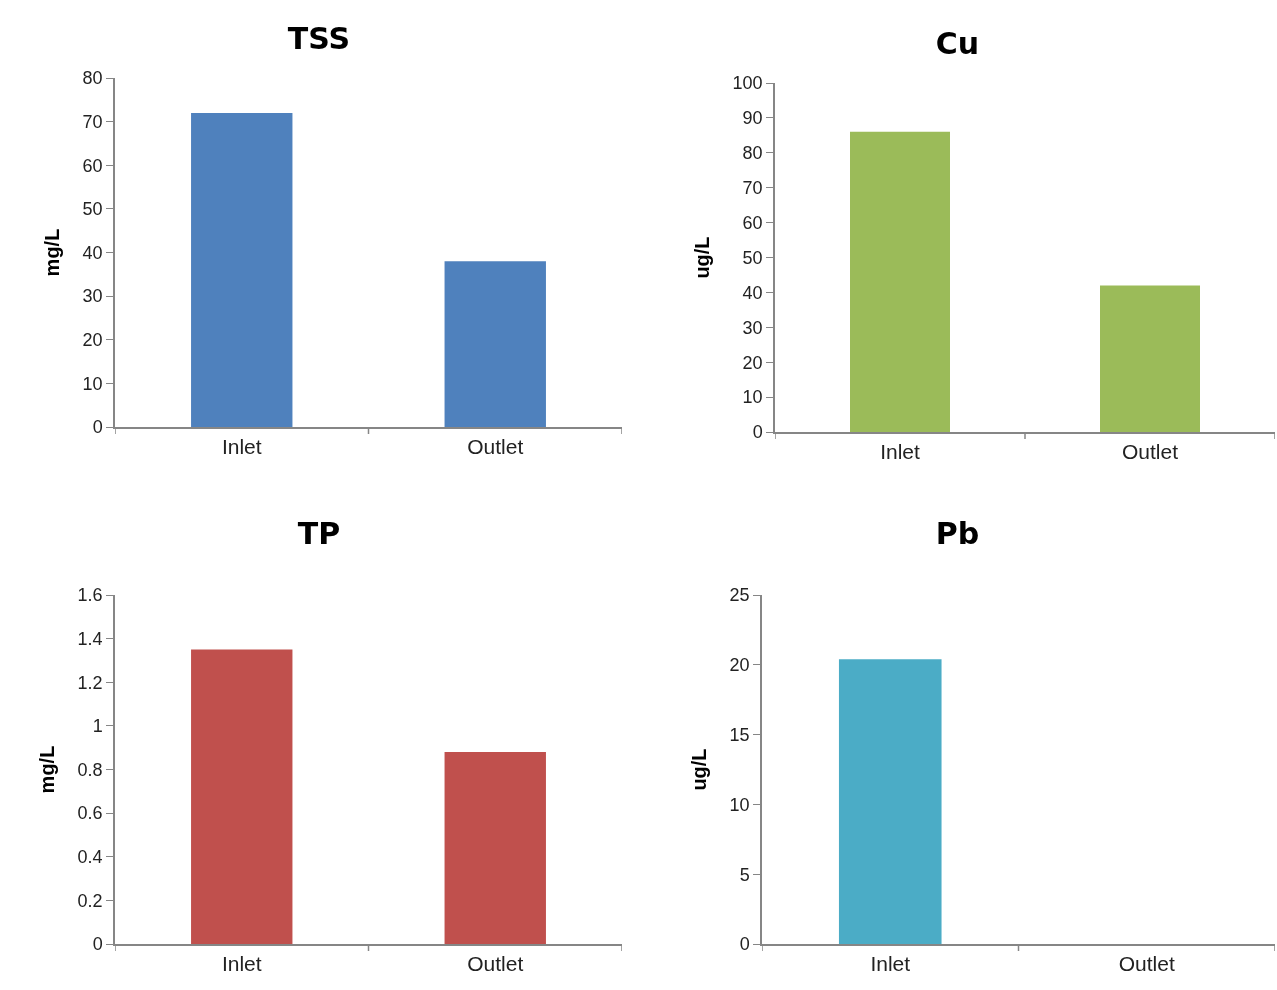  Describe the element at coordinates (739, 595) in the screenshot. I see `y-tick-label: 25` at that location.